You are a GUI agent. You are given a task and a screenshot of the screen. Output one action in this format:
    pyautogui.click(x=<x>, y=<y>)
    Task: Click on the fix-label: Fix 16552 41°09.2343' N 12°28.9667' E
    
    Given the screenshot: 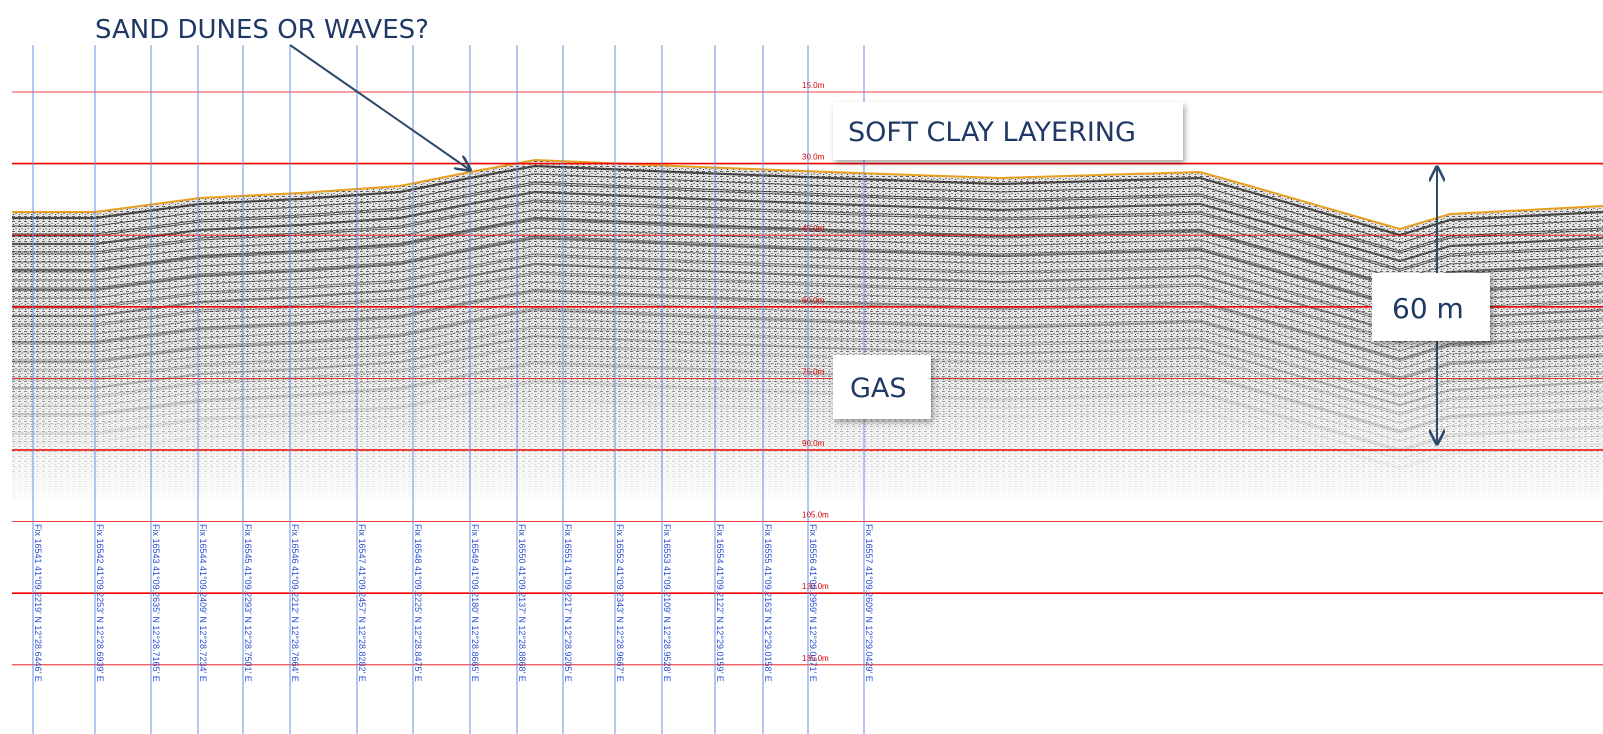 What is the action you would take?
    pyautogui.click(x=620, y=603)
    